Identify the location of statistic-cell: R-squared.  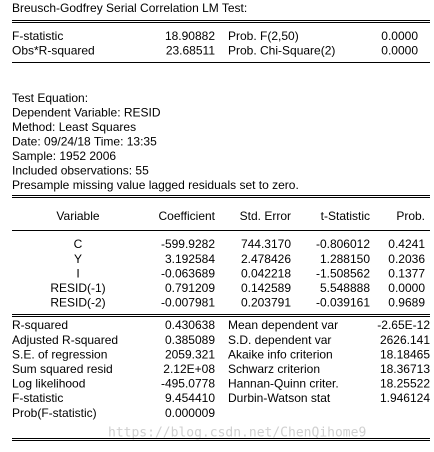
(40, 325).